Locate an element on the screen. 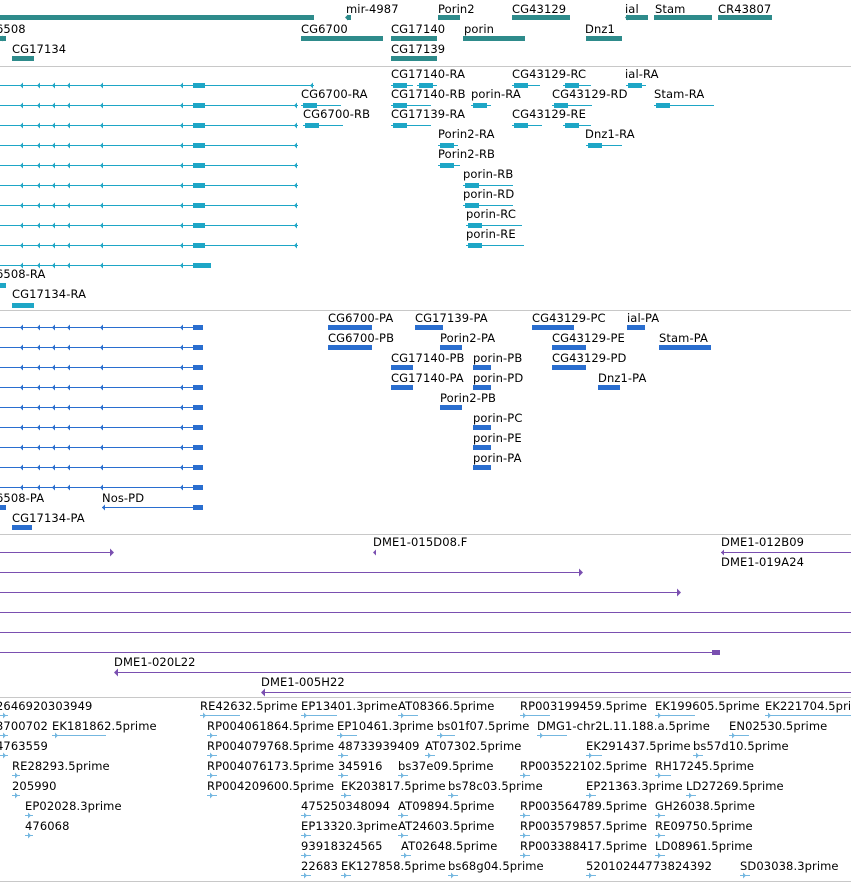 This screenshot has height=882, width=851. transcript-label: porin-RB is located at coordinates (488, 174).